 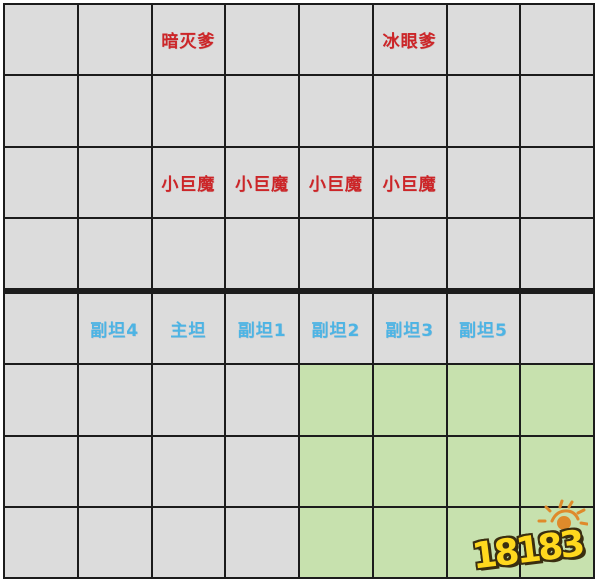 What do you see at coordinates (557, 253) in the screenshot?
I see `grid-cell-r4c8` at bounding box center [557, 253].